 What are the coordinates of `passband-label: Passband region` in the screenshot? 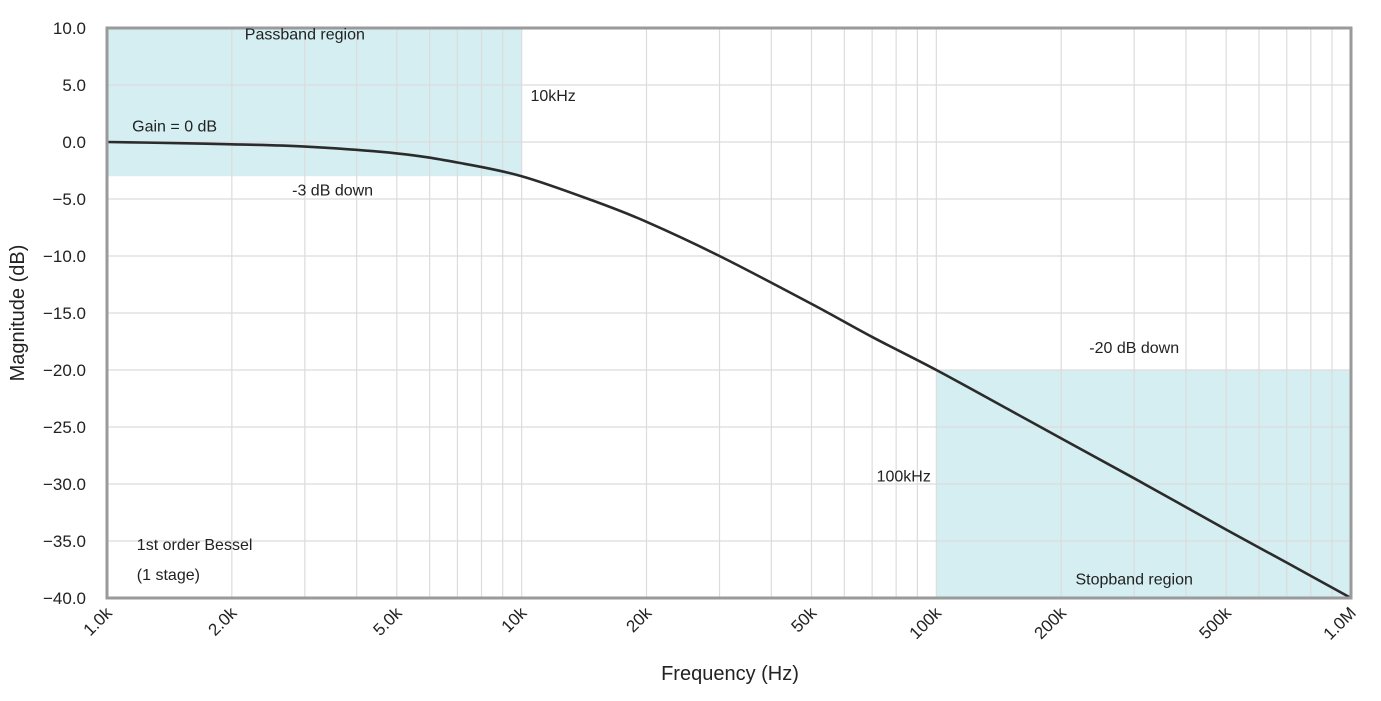 It's located at (305, 34).